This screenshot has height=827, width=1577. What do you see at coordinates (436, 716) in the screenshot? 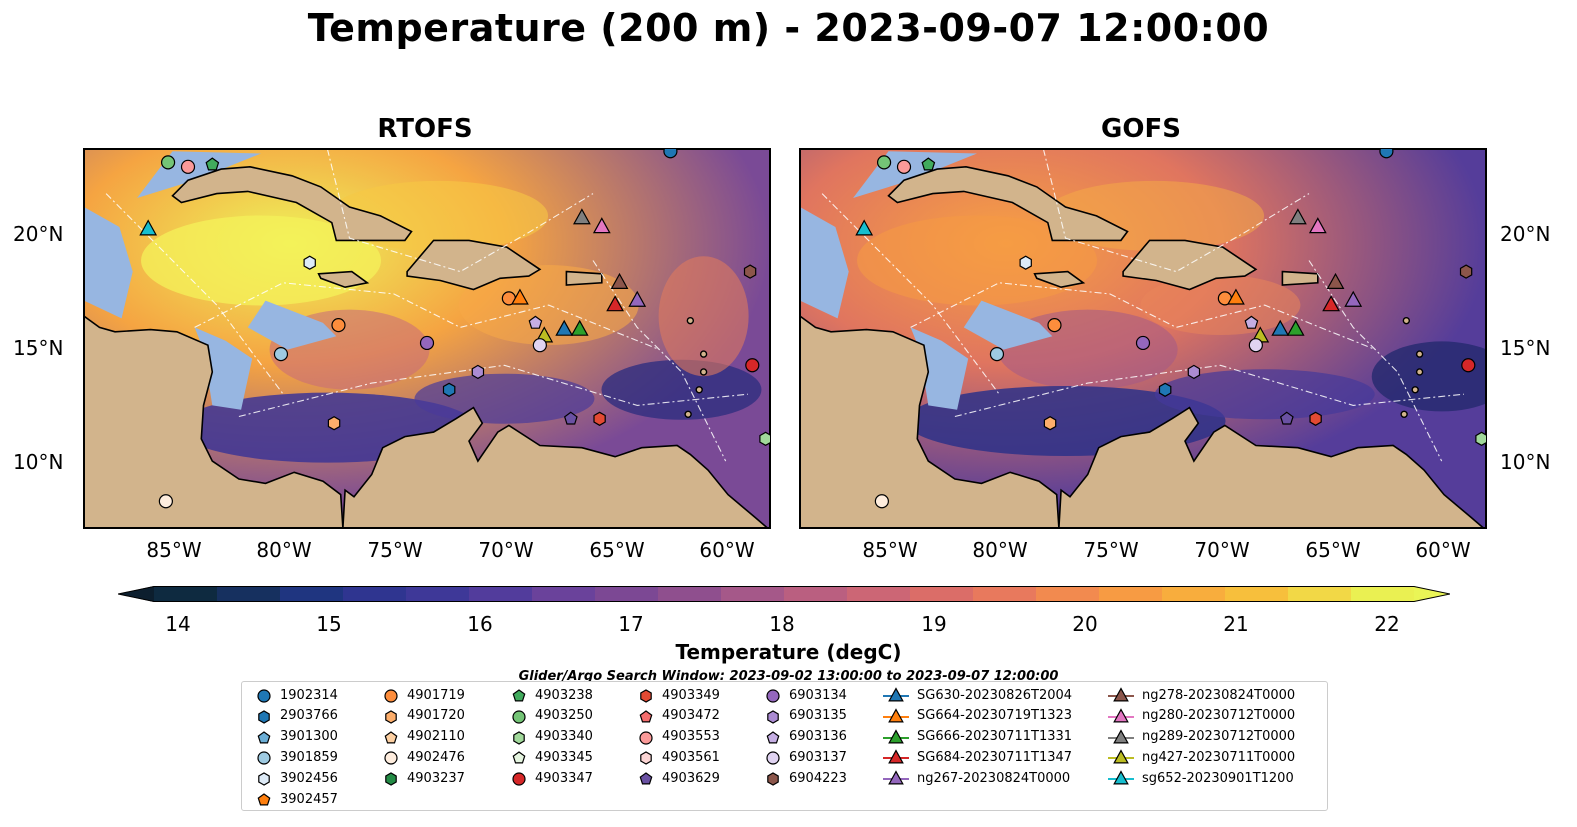
I see `legend-label: 4901720` at bounding box center [436, 716].